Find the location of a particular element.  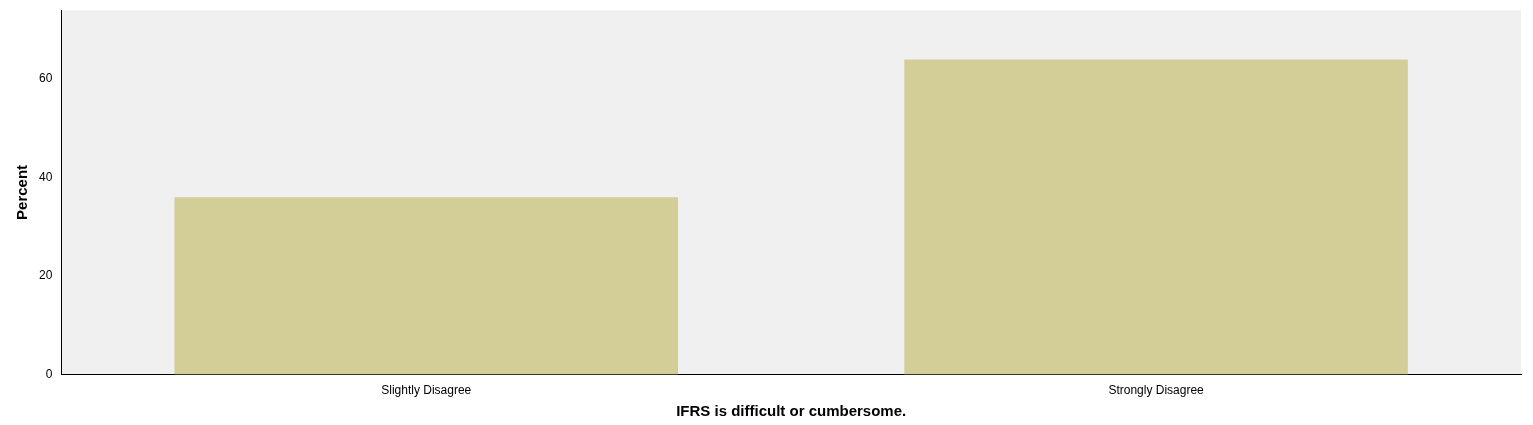

y-tick-label: 0 is located at coordinates (49, 373).